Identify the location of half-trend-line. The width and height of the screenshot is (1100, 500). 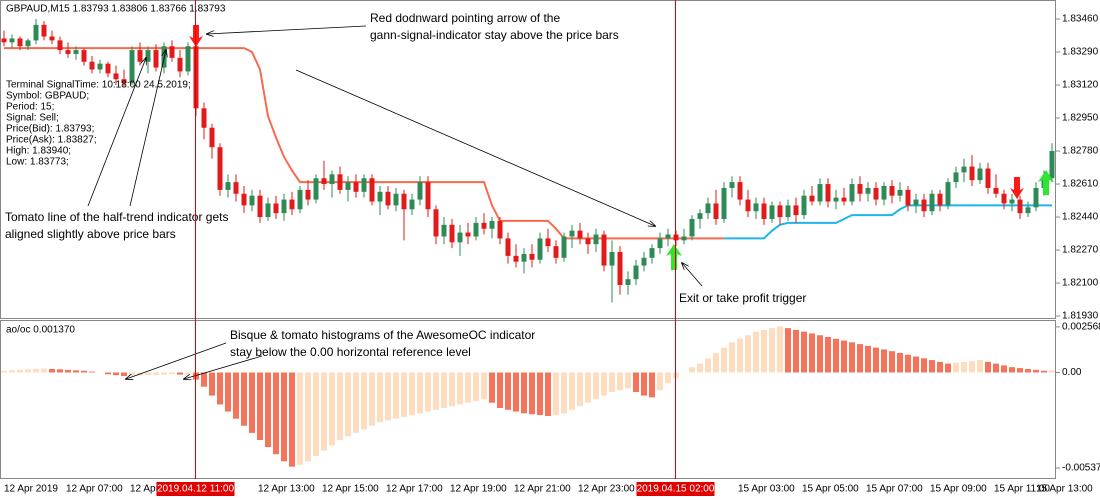
(888, 222).